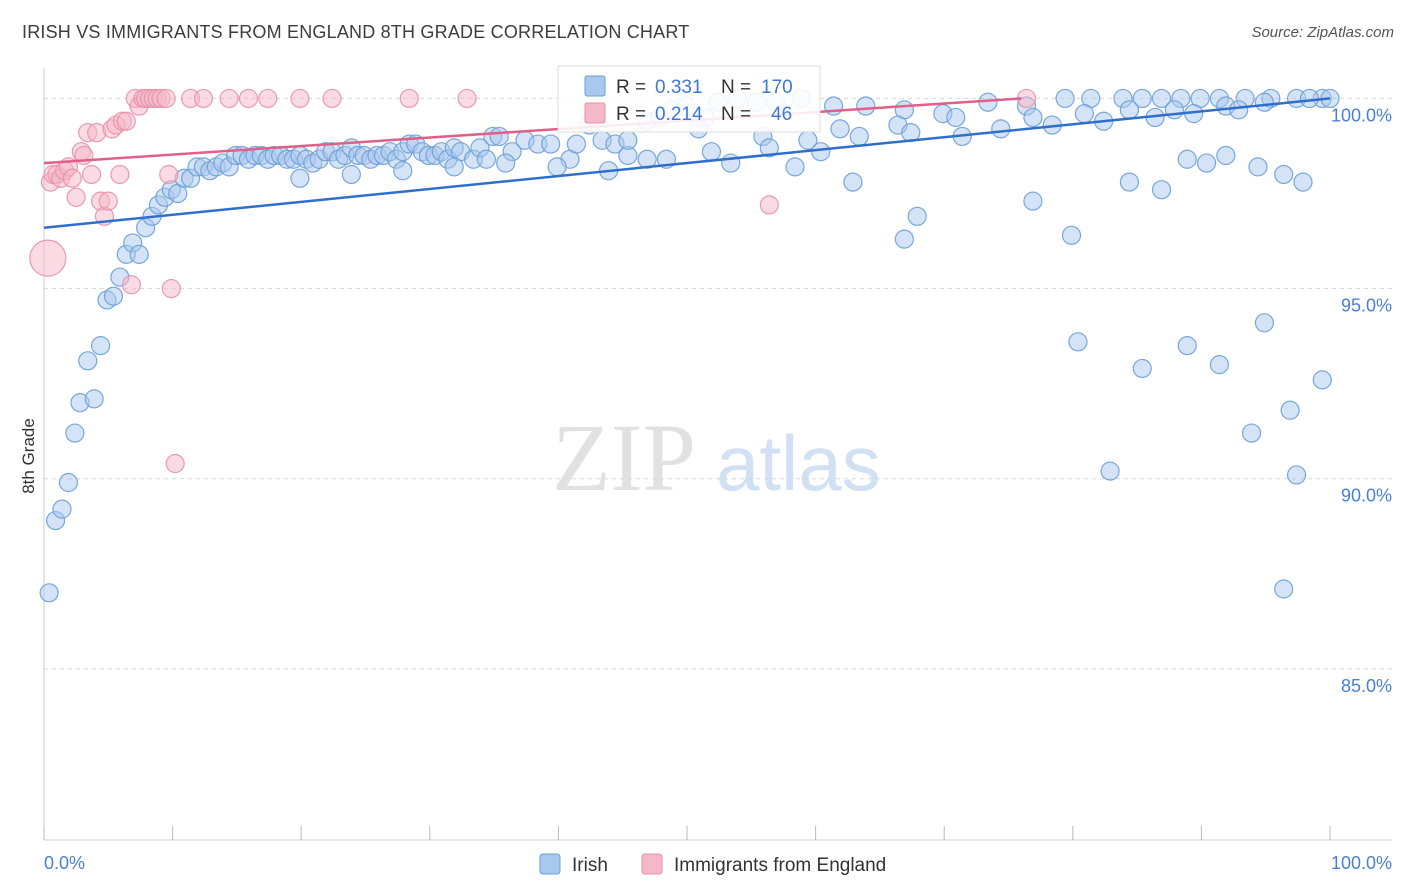 The image size is (1406, 892). Describe the element at coordinates (631, 114) in the screenshot. I see `stats-r-label-england: R =` at that location.